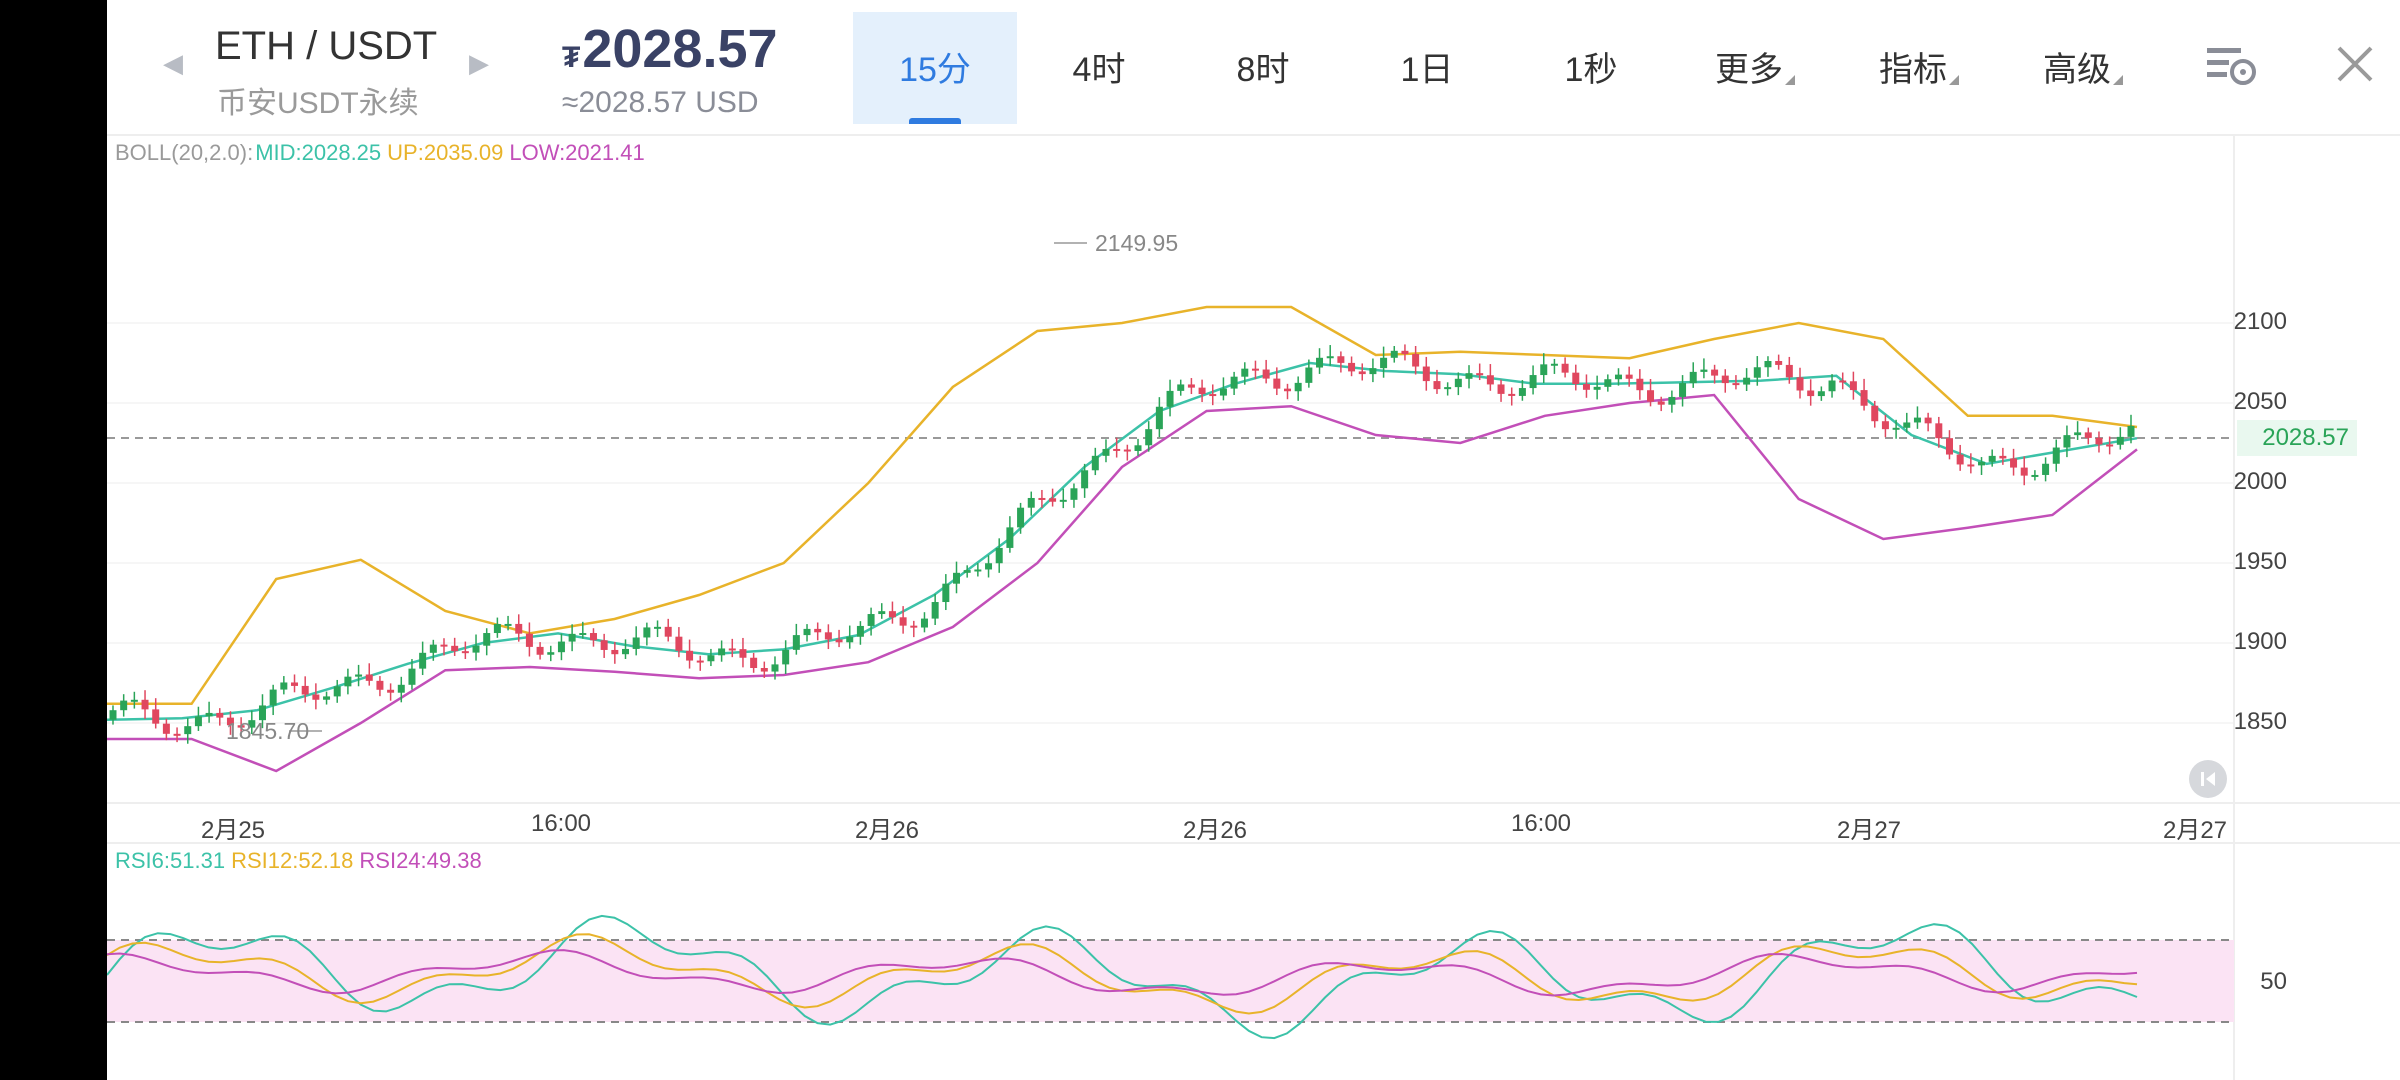  I want to click on rsi-lines, so click(1122, 977).